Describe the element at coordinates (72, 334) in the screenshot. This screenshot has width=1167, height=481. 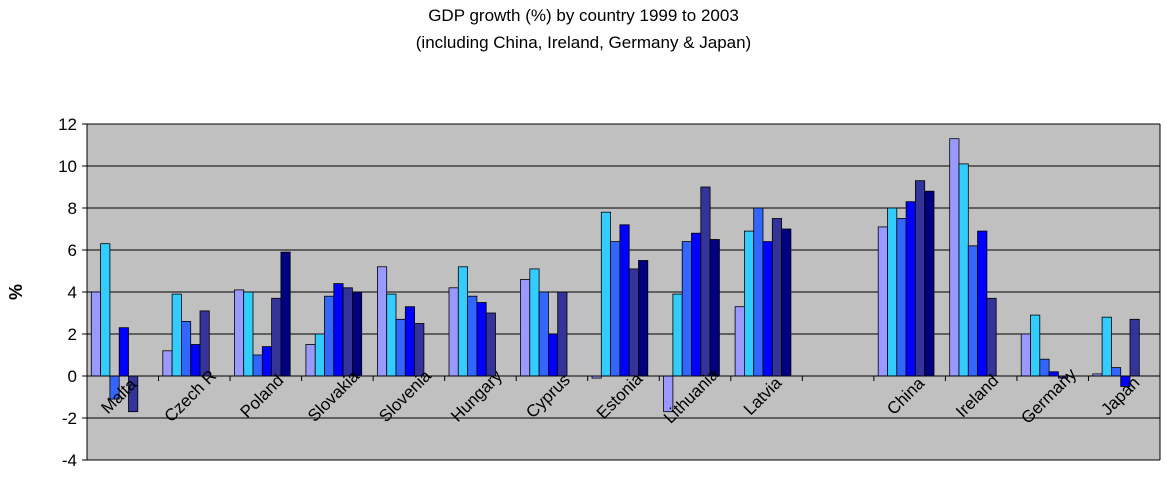
I see `y-tick-label: 2` at that location.